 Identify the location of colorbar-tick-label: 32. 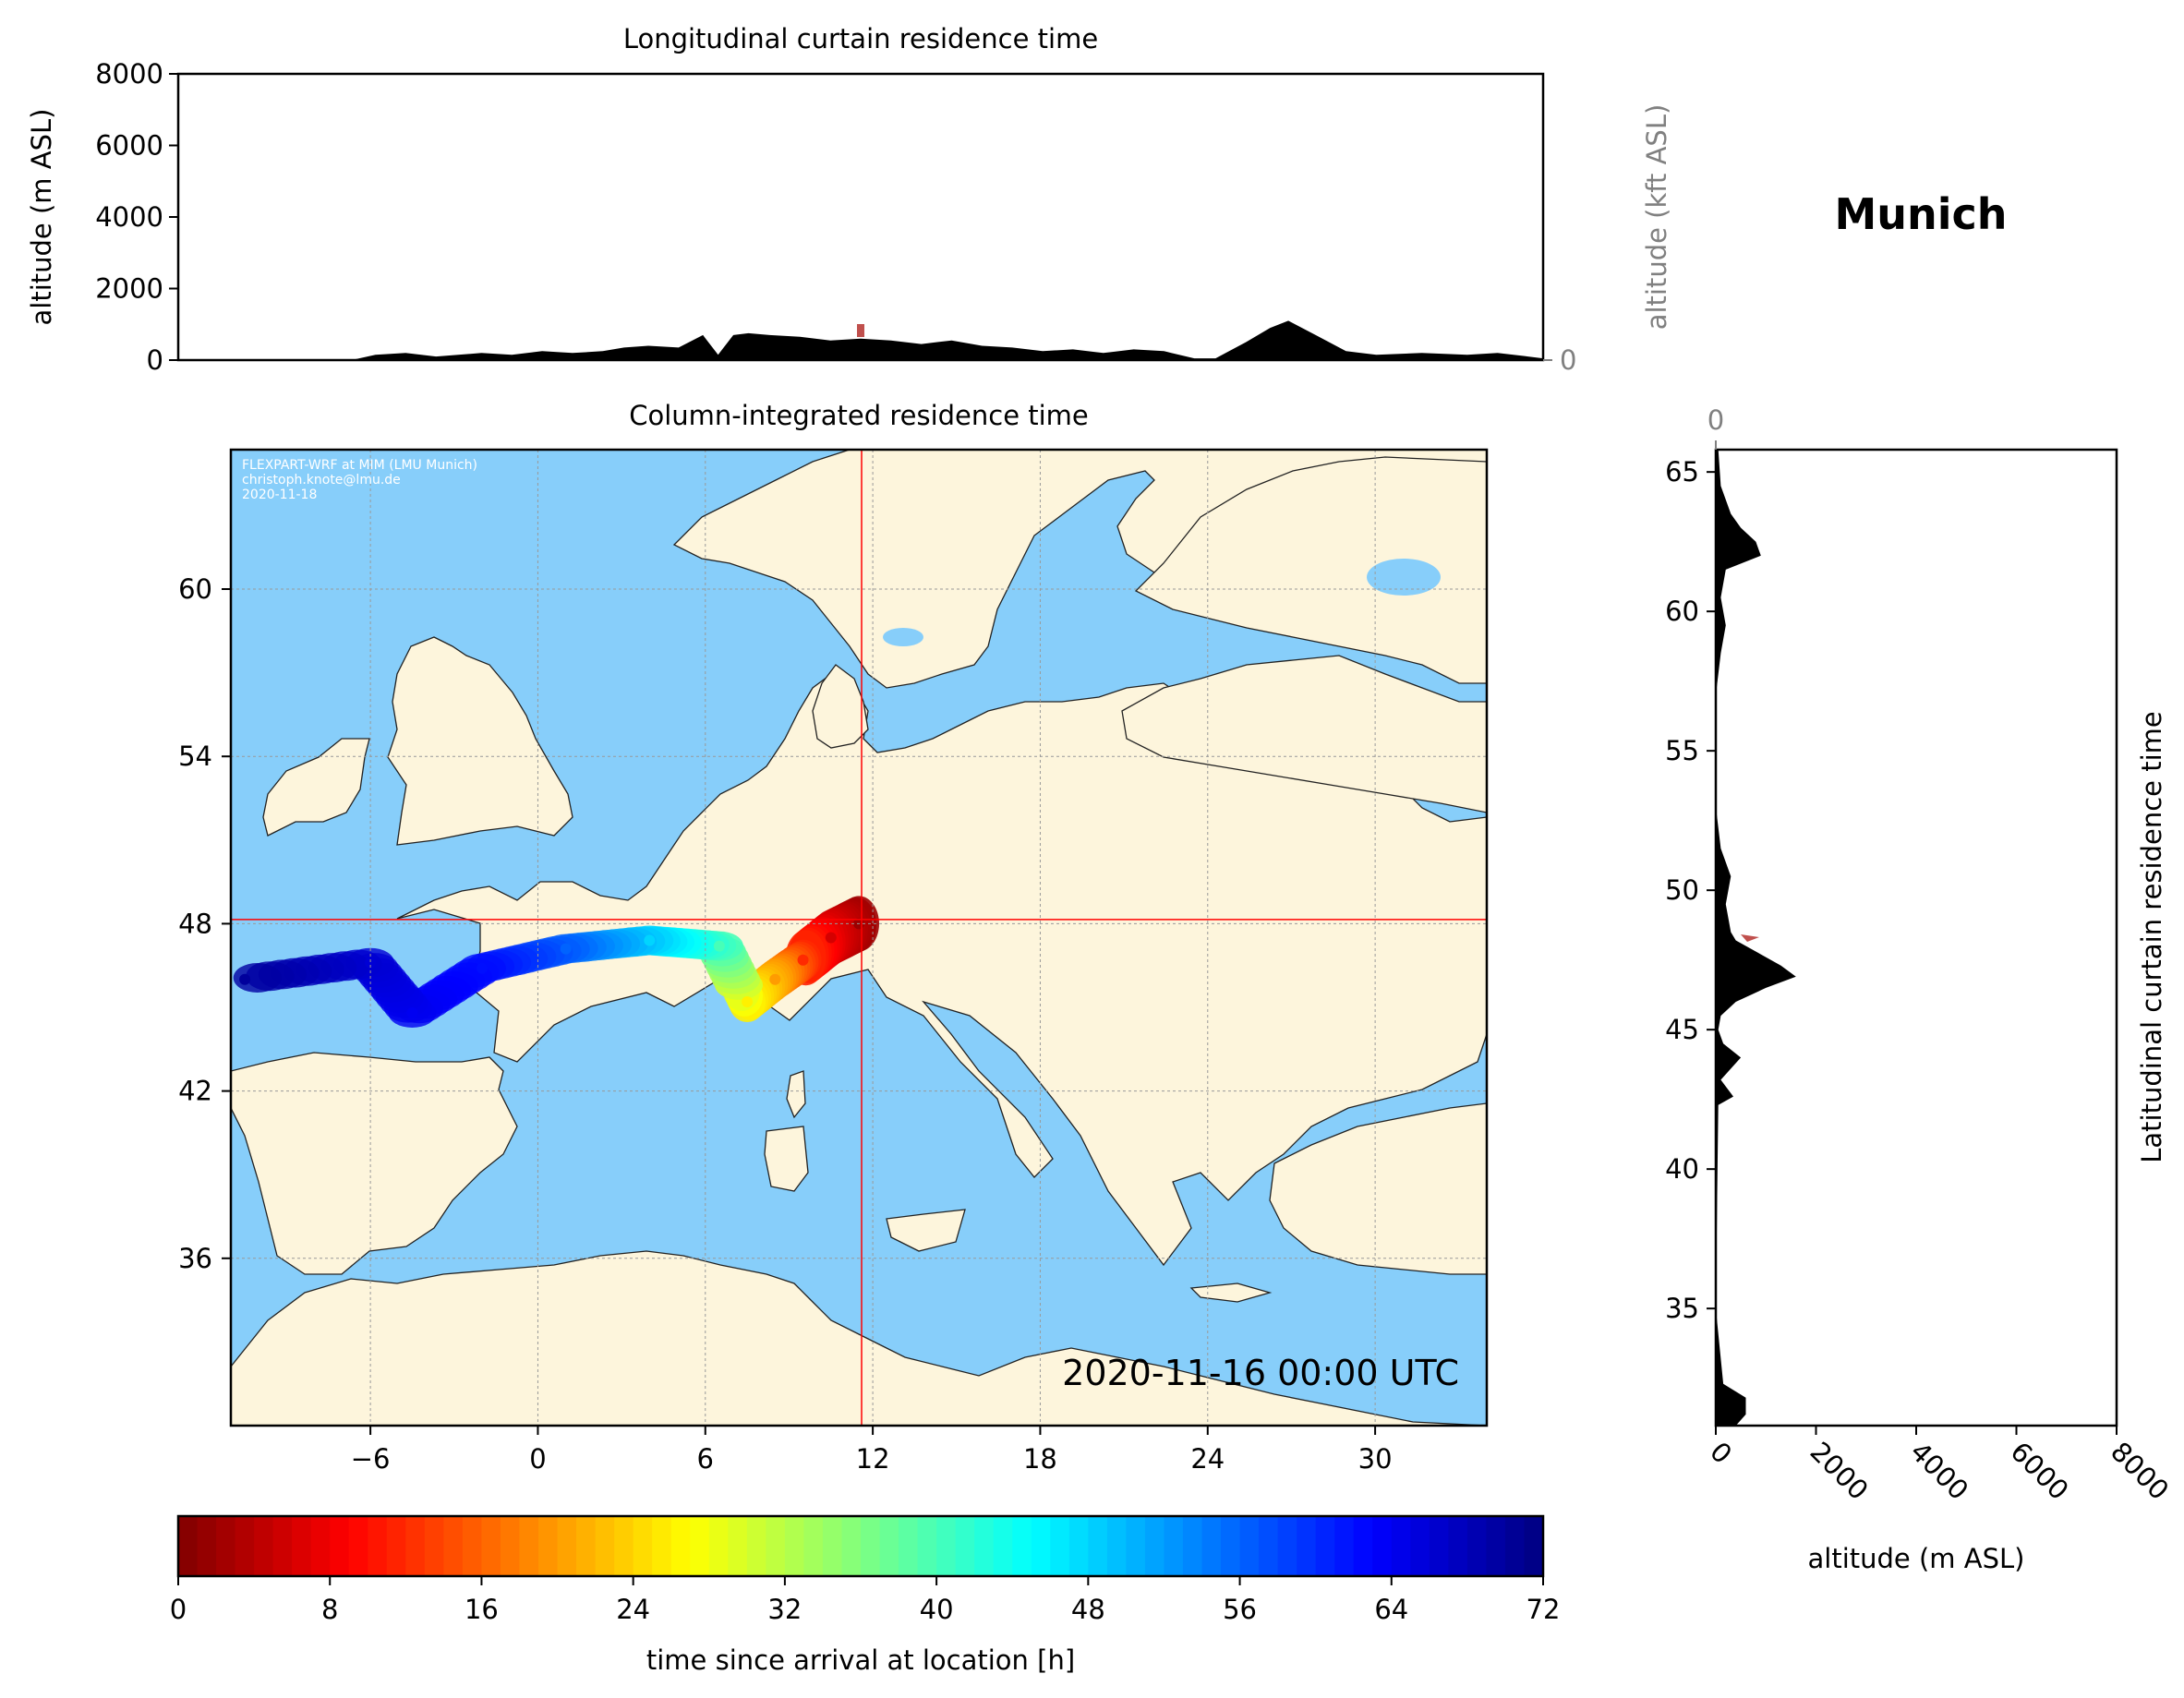
(784, 1609).